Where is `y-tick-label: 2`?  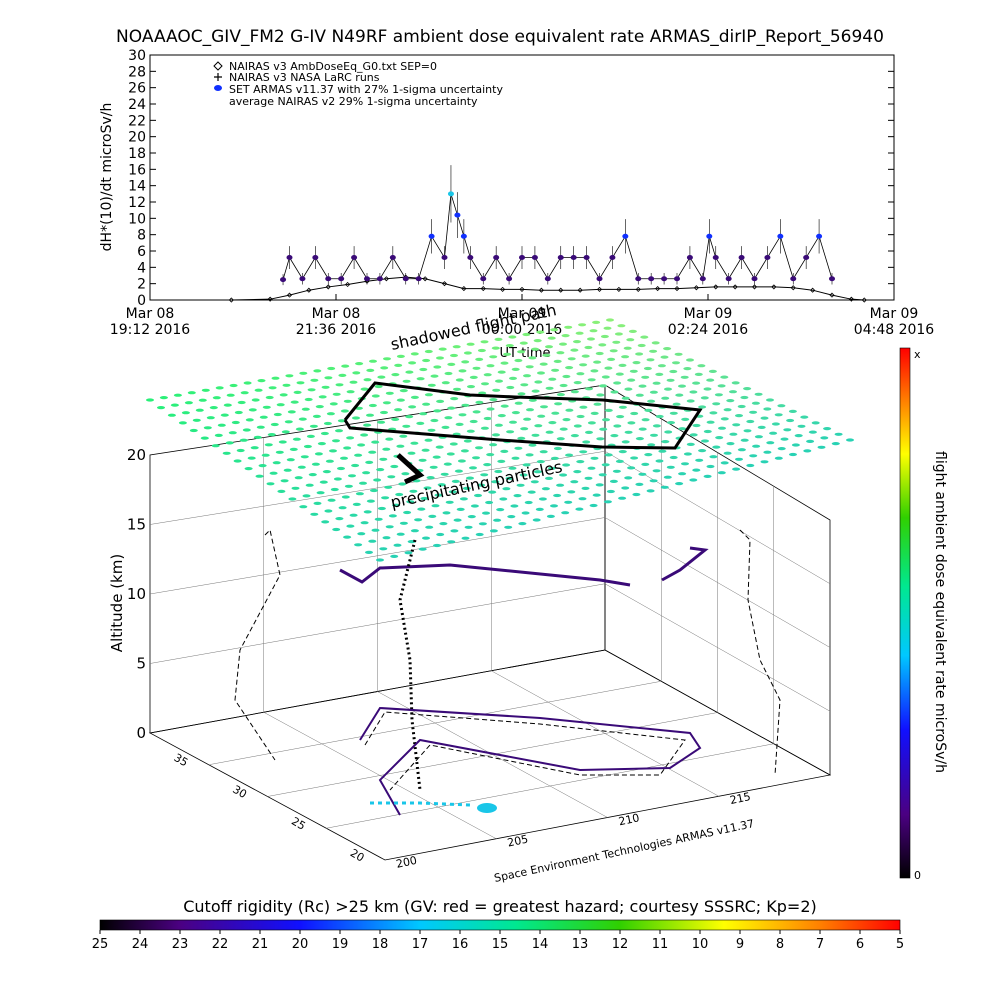 y-tick-label: 2 is located at coordinates (141, 285).